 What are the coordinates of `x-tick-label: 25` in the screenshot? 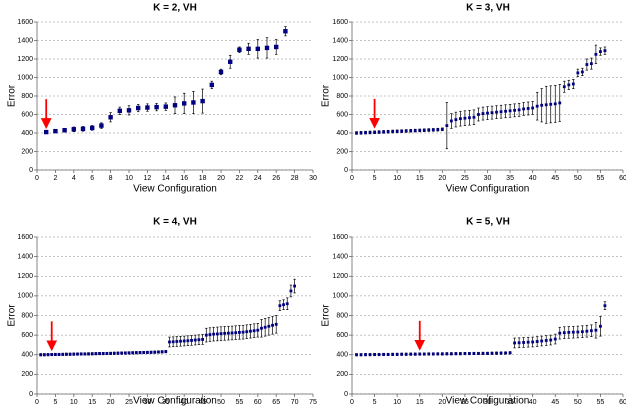 It's located at (129, 402).